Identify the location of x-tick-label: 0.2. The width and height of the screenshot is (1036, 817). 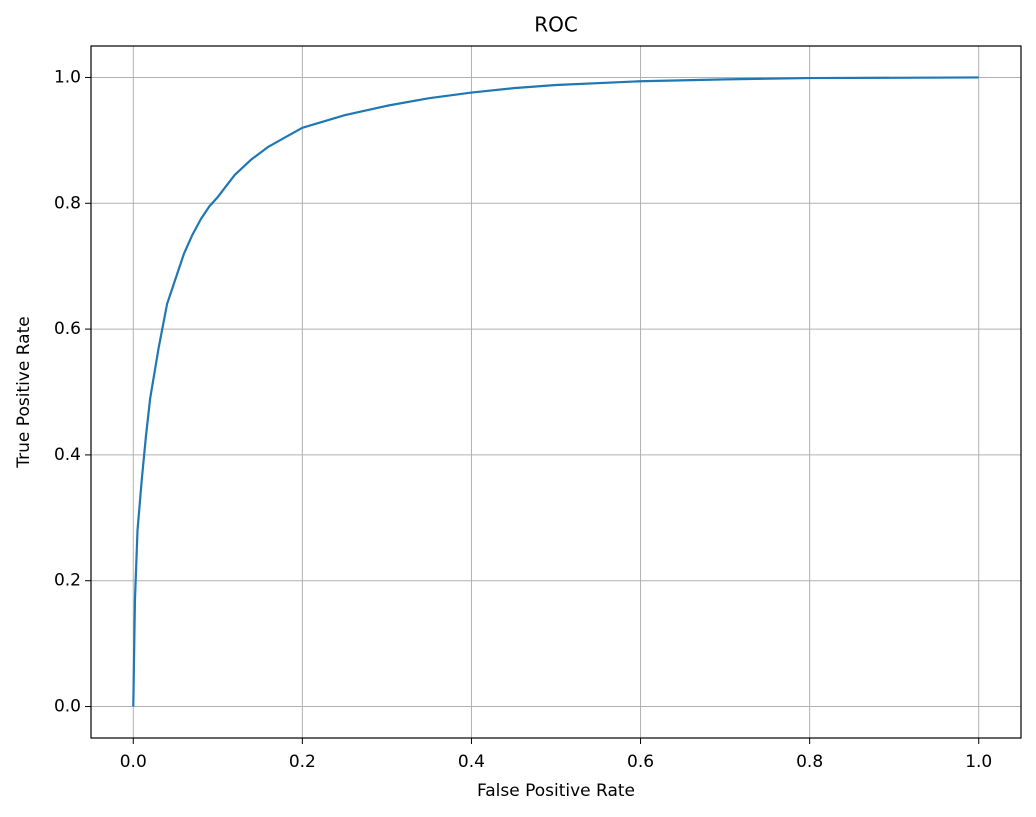
(302, 762).